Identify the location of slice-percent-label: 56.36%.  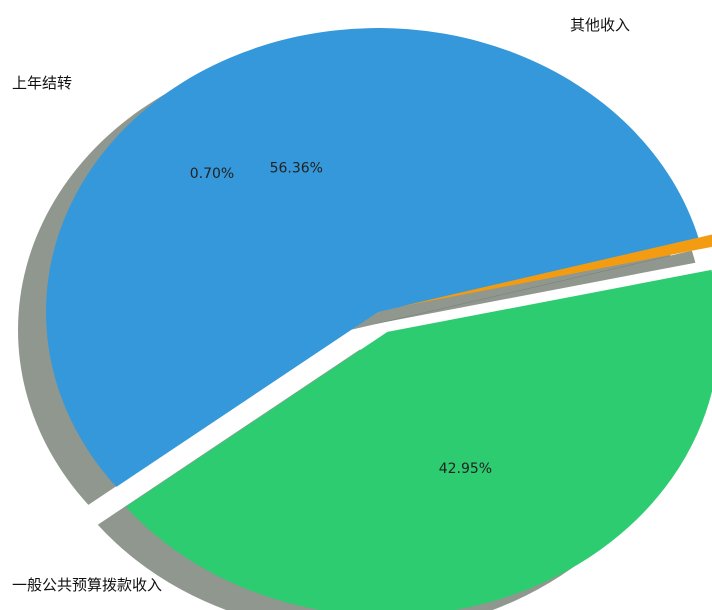
(296, 168).